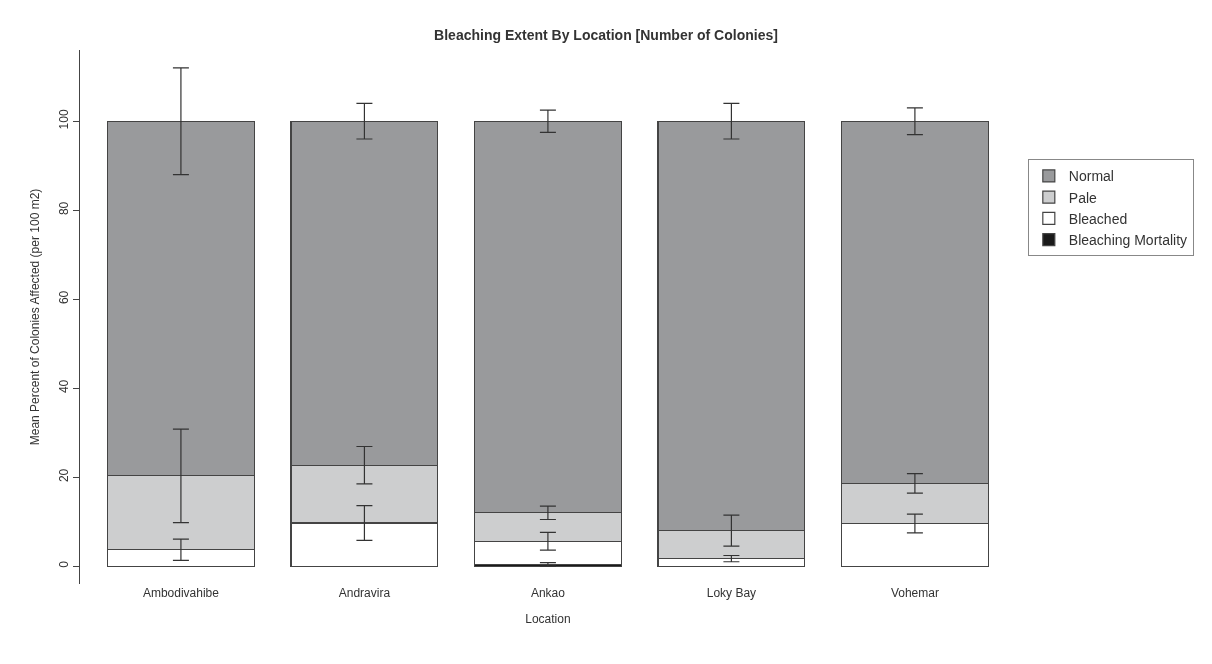 This screenshot has height=664, width=1212. What do you see at coordinates (1098, 218) in the screenshot?
I see `legend-label: Bleached` at bounding box center [1098, 218].